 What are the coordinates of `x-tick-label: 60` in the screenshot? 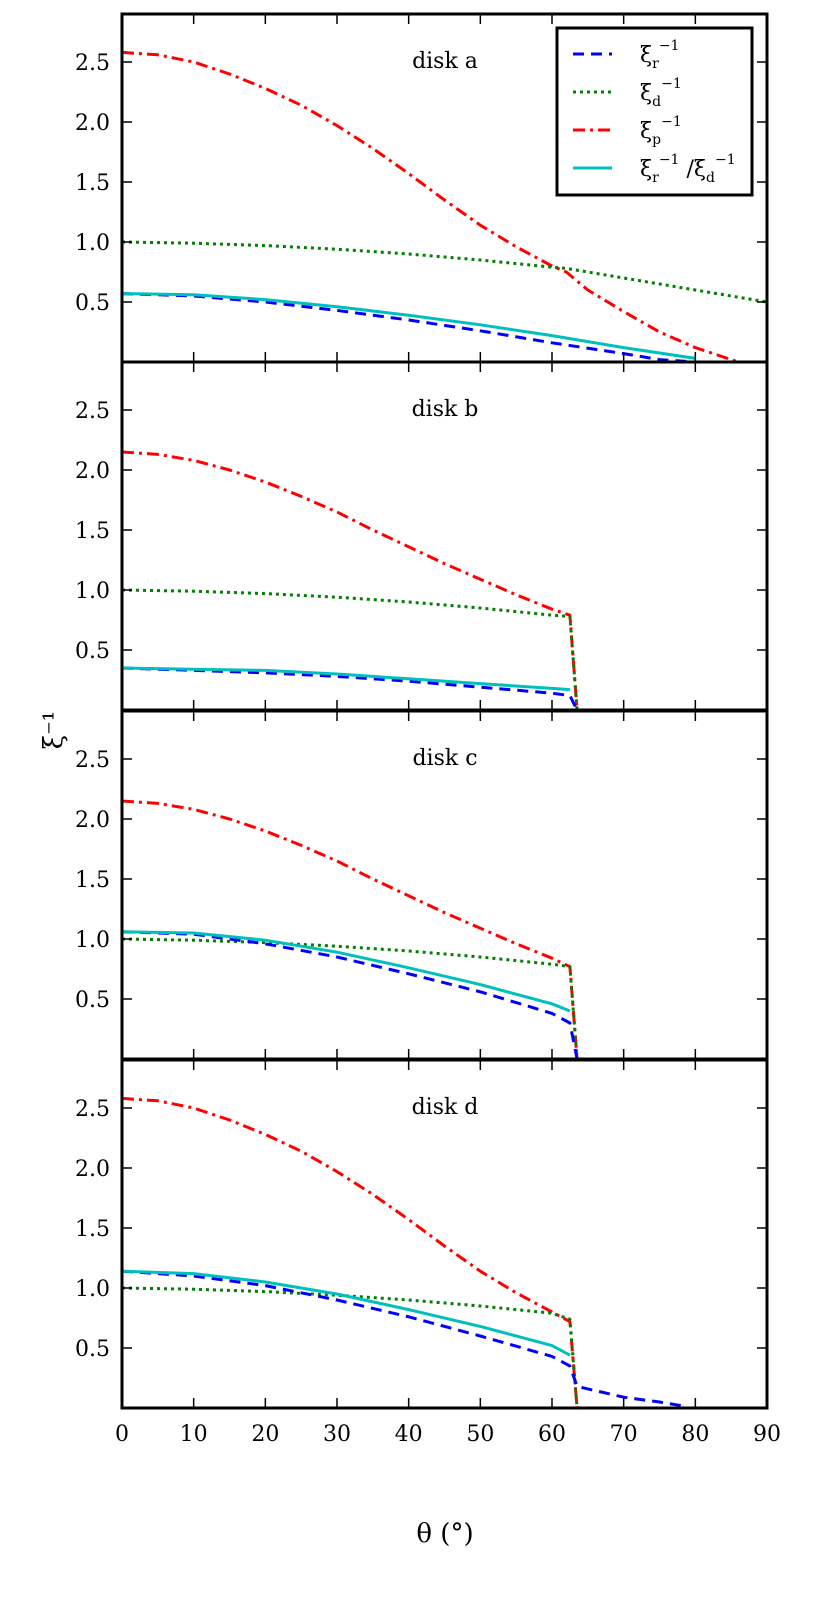 It's located at (552, 1434).